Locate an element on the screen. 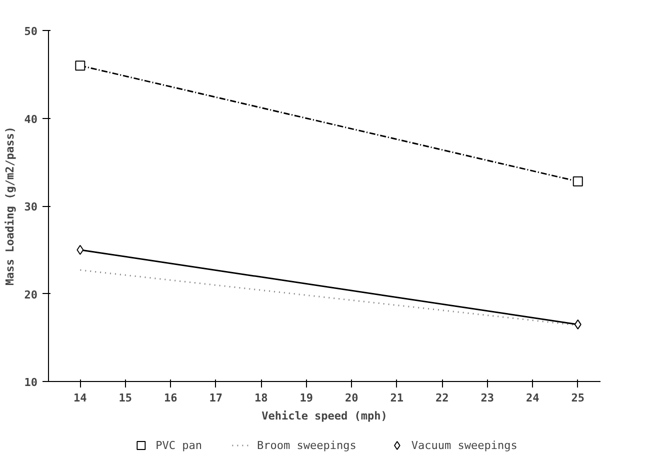 Image resolution: width=658 pixels, height=475 pixels. legend-label: PVC pan is located at coordinates (179, 445).